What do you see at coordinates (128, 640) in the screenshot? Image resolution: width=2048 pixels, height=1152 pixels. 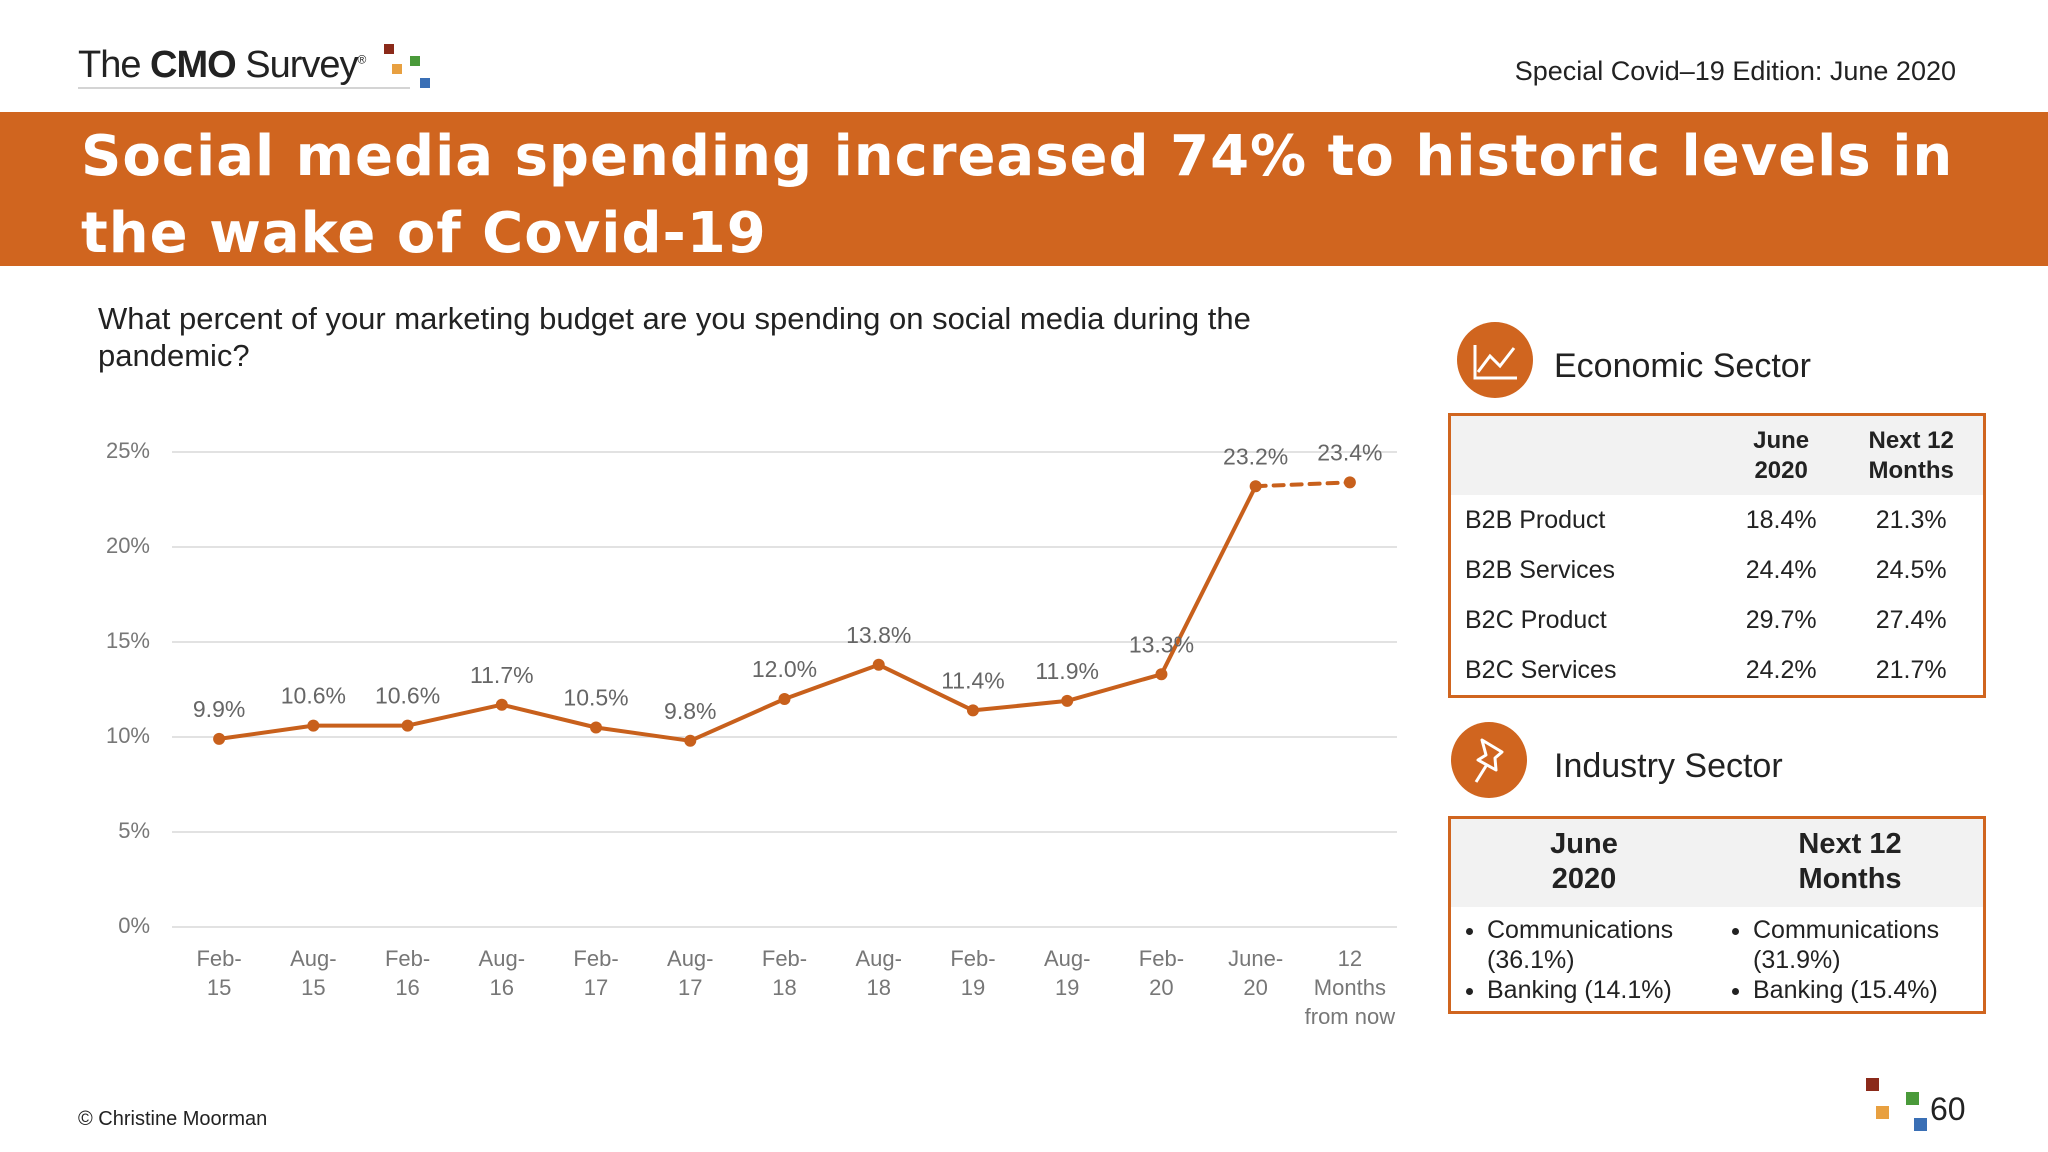 I see `y-tick-label: 15%` at bounding box center [128, 640].